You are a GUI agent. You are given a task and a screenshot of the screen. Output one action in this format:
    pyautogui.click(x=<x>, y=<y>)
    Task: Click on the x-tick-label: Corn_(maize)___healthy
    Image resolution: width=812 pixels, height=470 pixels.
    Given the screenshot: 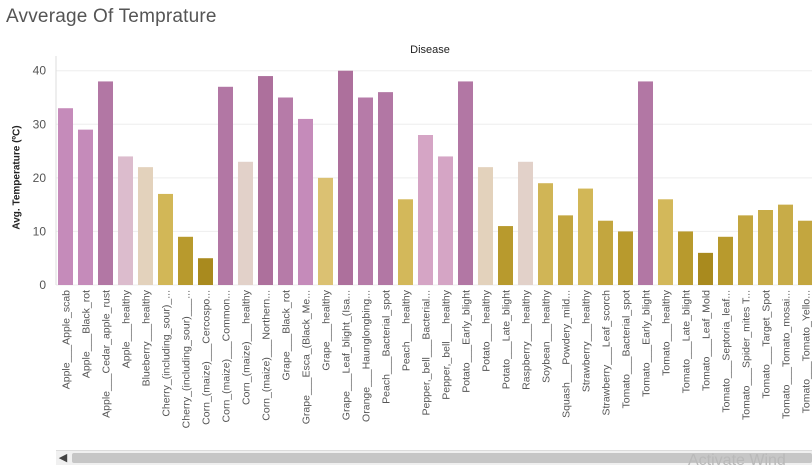 What is the action you would take?
    pyautogui.click(x=247, y=347)
    